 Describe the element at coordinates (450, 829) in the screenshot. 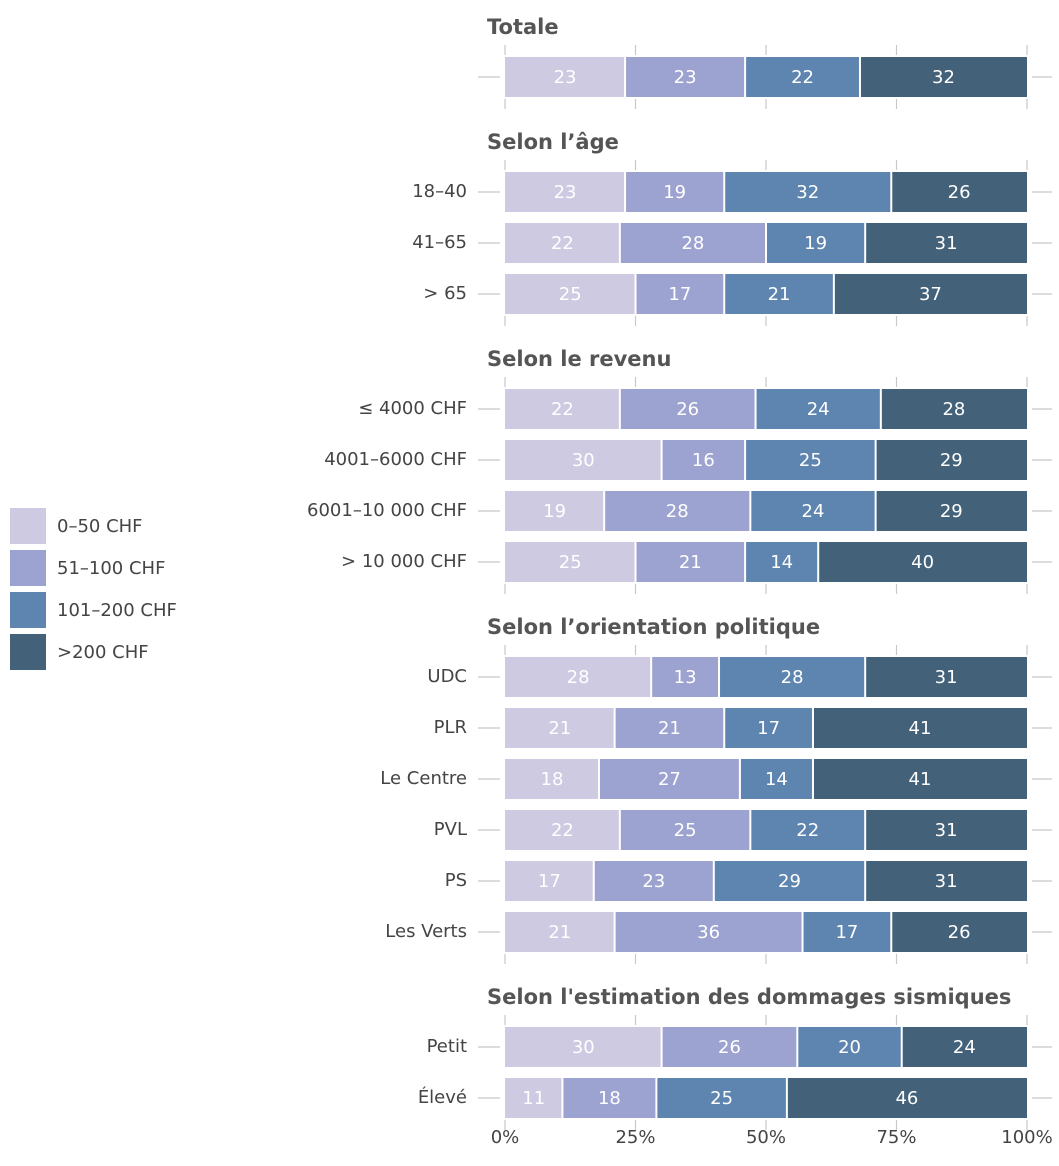

I see `category-label: PVL` at that location.